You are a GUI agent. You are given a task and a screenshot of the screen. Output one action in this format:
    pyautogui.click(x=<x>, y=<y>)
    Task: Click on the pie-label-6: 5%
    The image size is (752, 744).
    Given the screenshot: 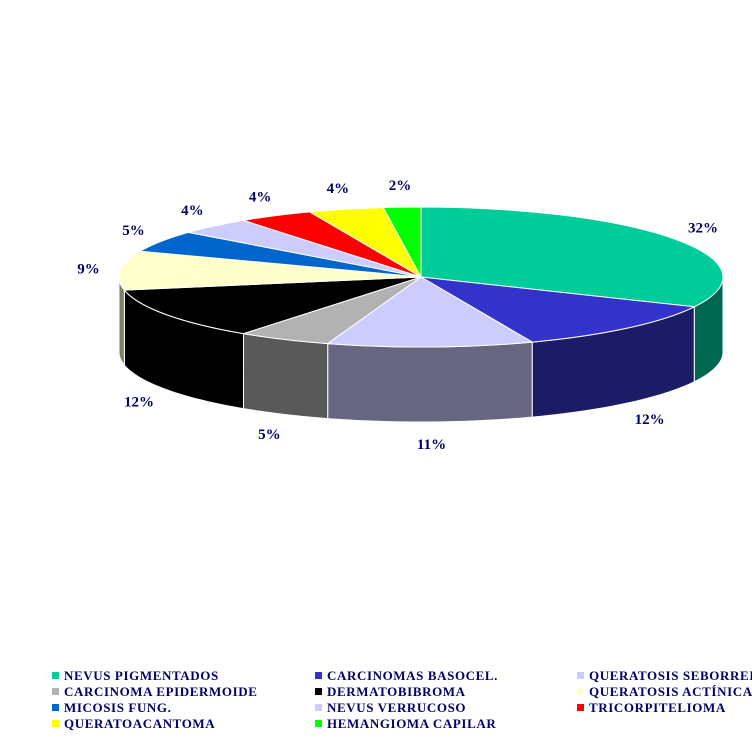 What is the action you would take?
    pyautogui.click(x=133, y=231)
    